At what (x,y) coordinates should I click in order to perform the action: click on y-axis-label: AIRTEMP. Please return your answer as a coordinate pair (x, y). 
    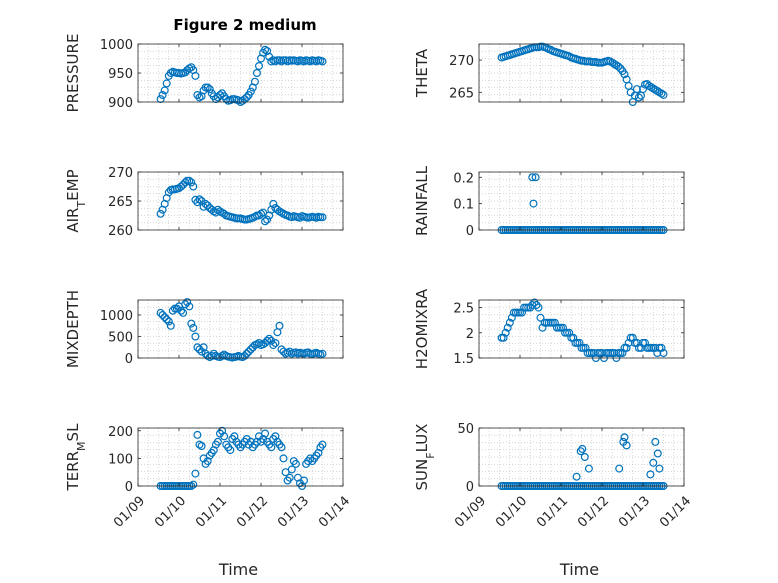
    Looking at the image, I should click on (76, 200).